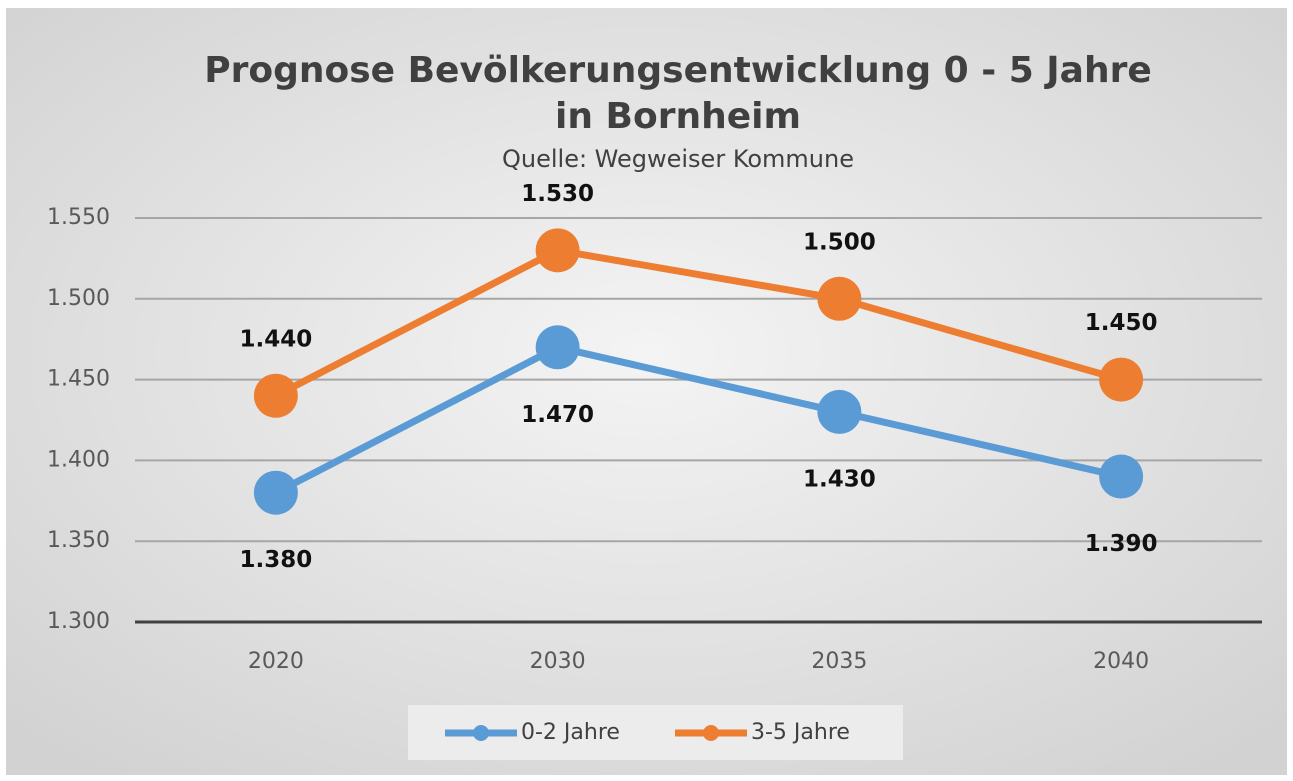  Describe the element at coordinates (1121, 323) in the screenshot. I see `data-label: 1.450` at that location.